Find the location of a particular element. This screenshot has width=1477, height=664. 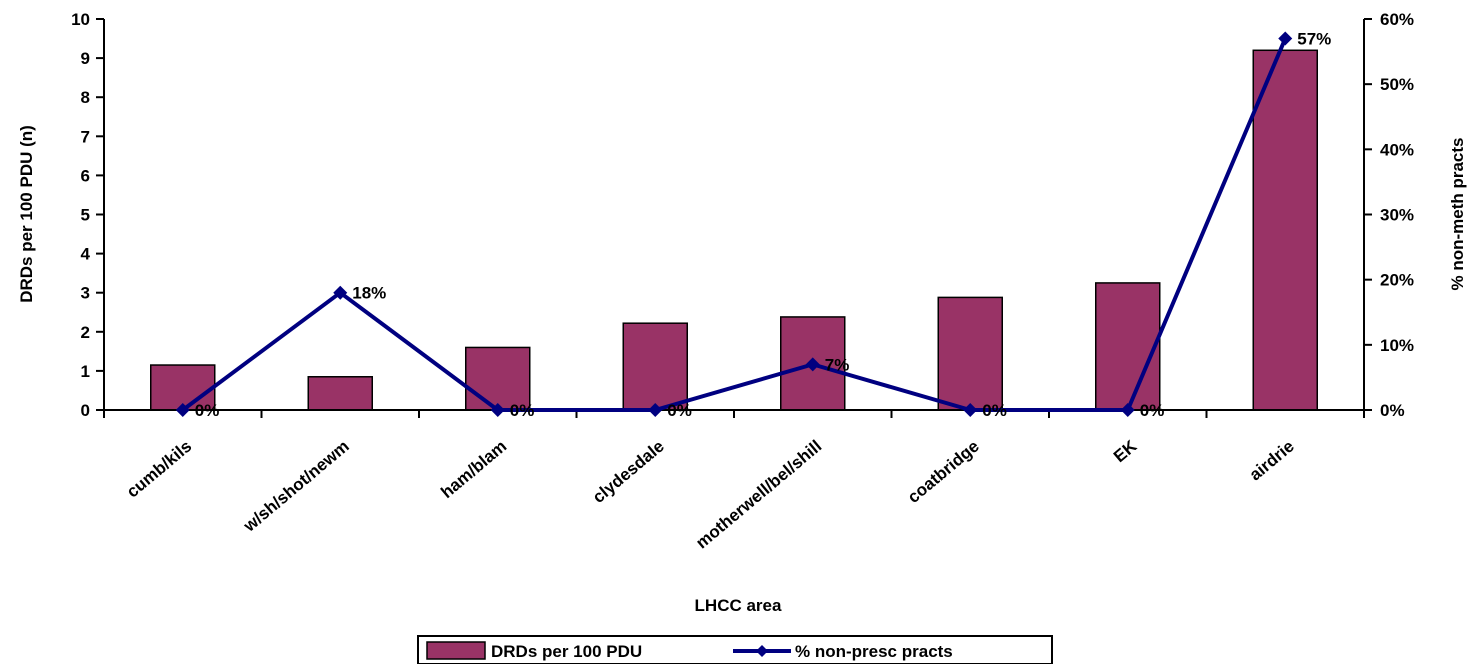

left-tick-label: 5 is located at coordinates (85, 215).